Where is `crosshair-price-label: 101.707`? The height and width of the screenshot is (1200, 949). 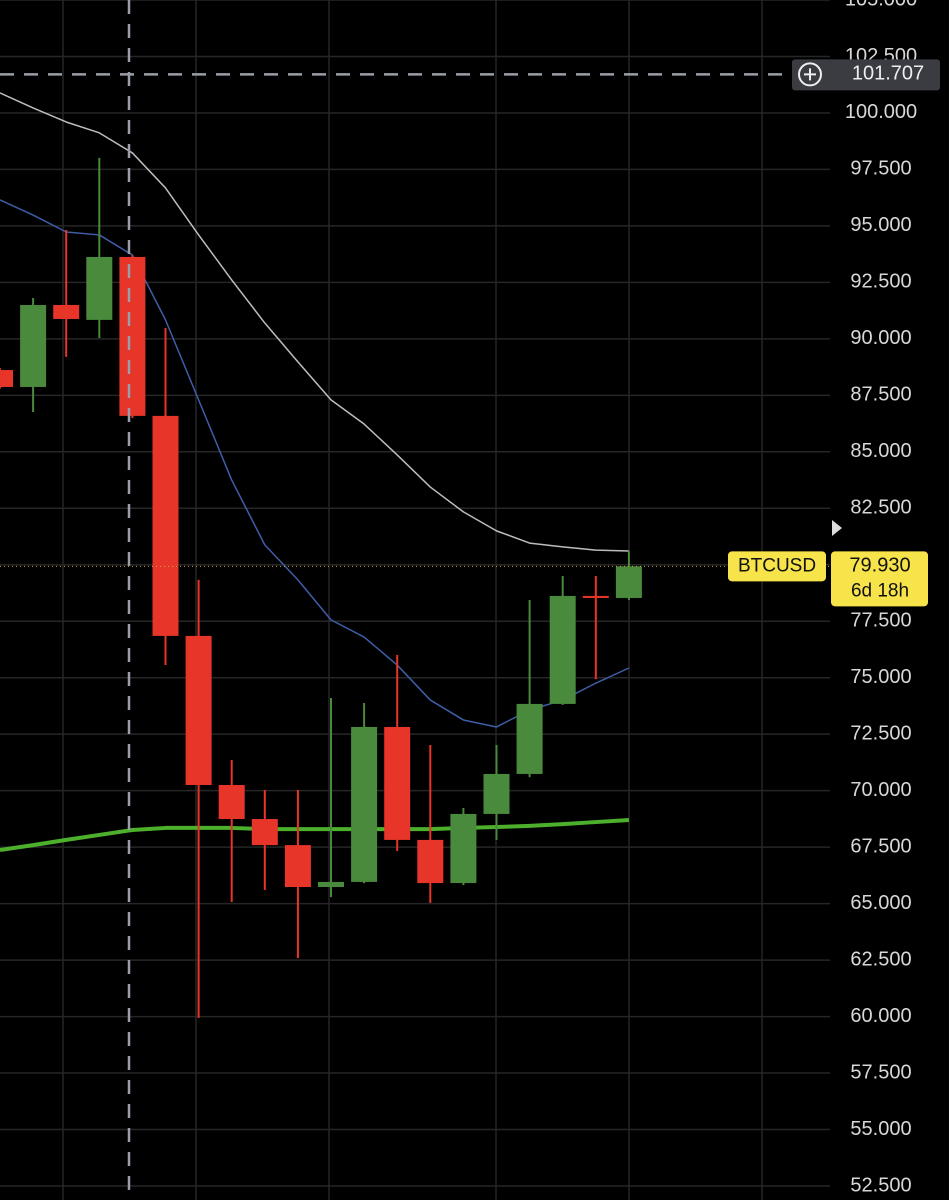
crosshair-price-label: 101.707 is located at coordinates (888, 74).